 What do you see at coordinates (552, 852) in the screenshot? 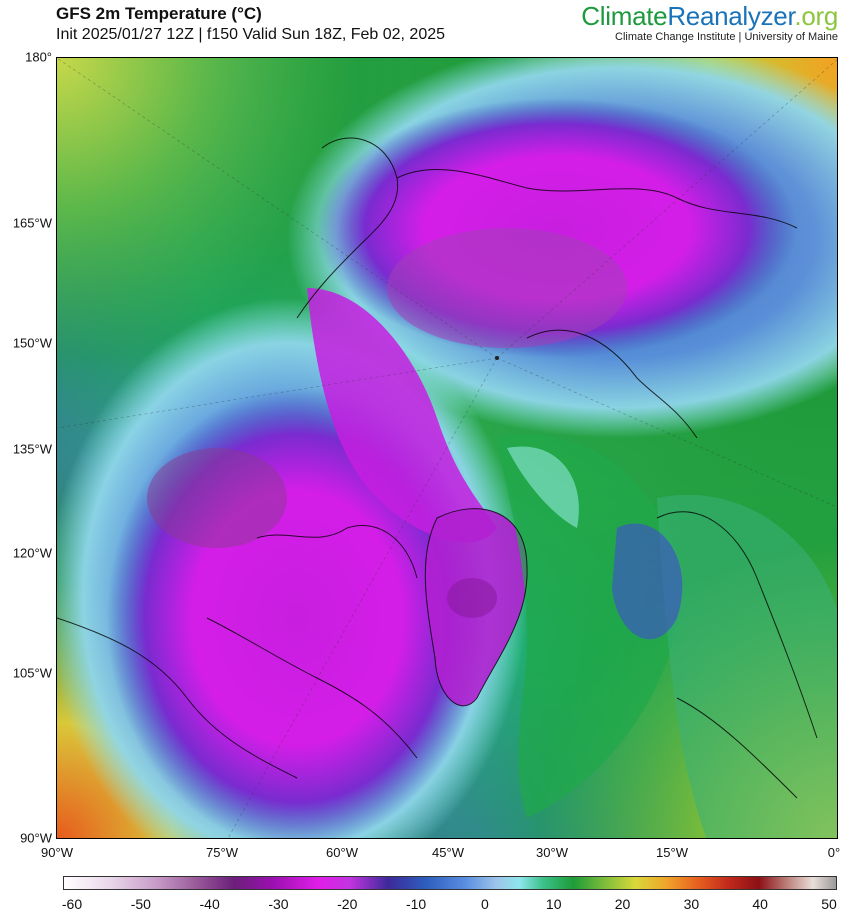
I see `lon-label-30w: 30°W` at bounding box center [552, 852].